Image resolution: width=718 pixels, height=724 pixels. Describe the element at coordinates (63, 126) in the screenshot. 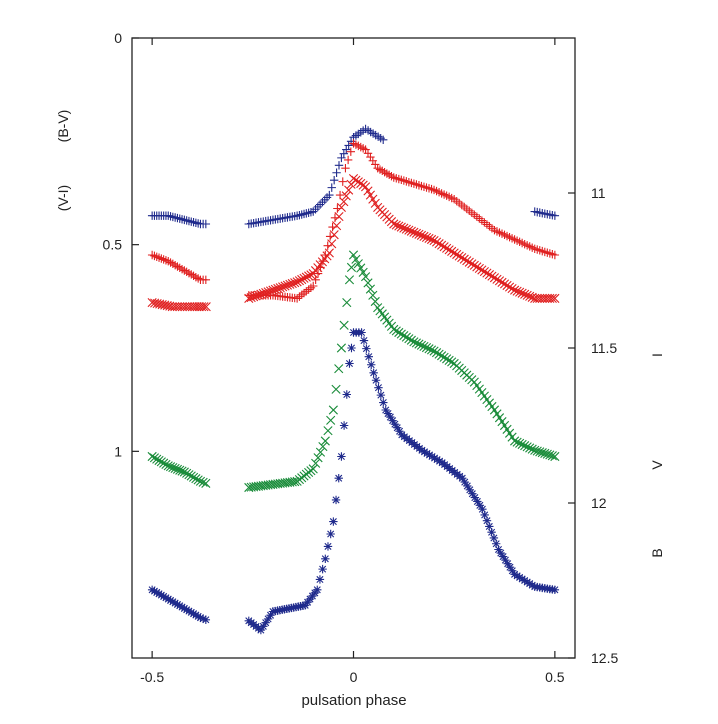

I see `left-axis-label-bv: (B-V)` at that location.